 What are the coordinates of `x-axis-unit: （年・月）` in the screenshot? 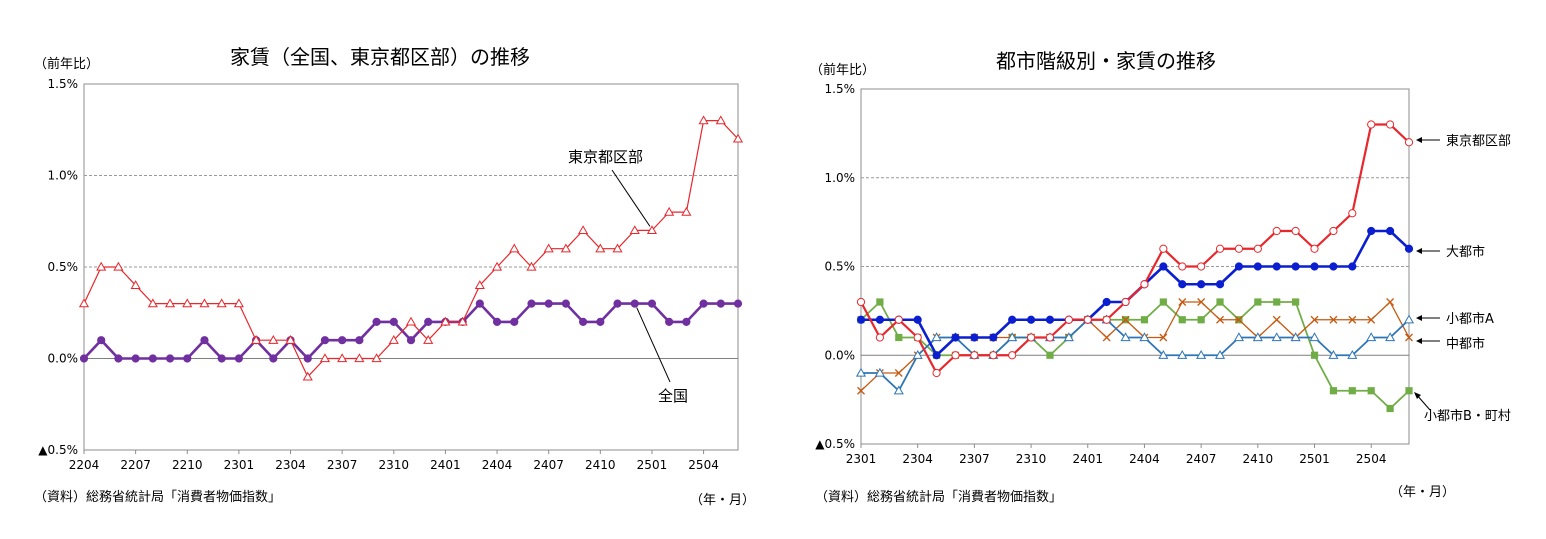 It's located at (723, 500).